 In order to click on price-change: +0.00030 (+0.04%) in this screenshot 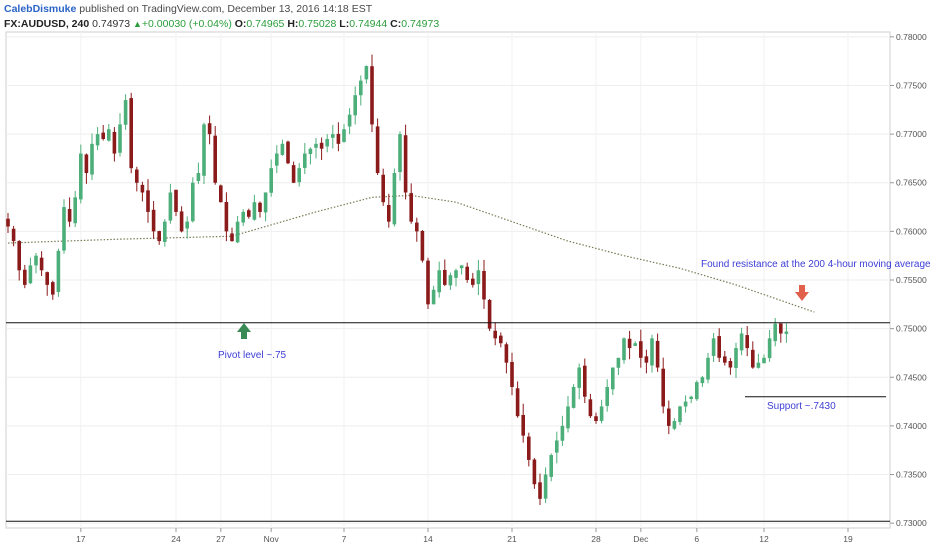, I will do `click(186, 24)`.